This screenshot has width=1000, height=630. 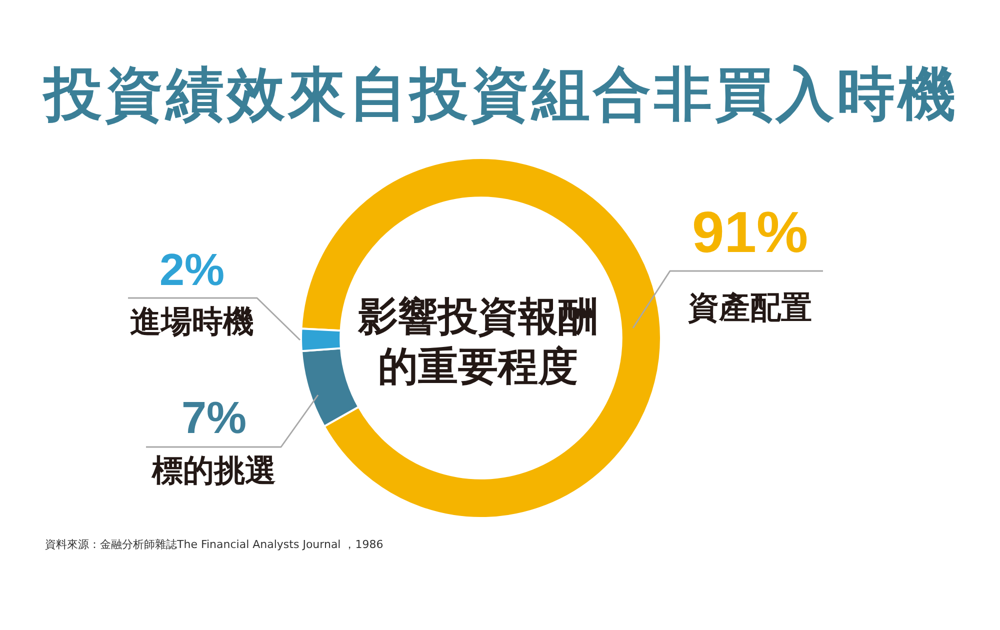 What do you see at coordinates (501, 94) in the screenshot?
I see `chart-title: 投資績效來自投資組合非買入時機` at bounding box center [501, 94].